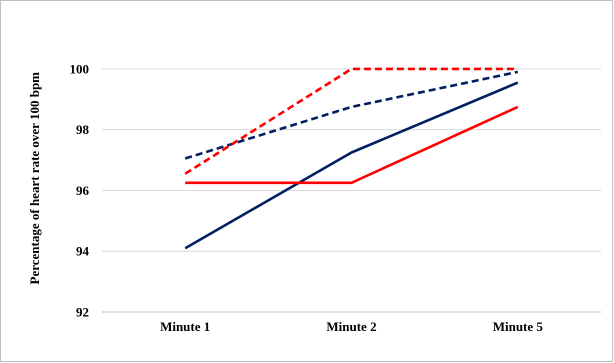  I want to click on x-tick-label: Minute 5, so click(518, 326).